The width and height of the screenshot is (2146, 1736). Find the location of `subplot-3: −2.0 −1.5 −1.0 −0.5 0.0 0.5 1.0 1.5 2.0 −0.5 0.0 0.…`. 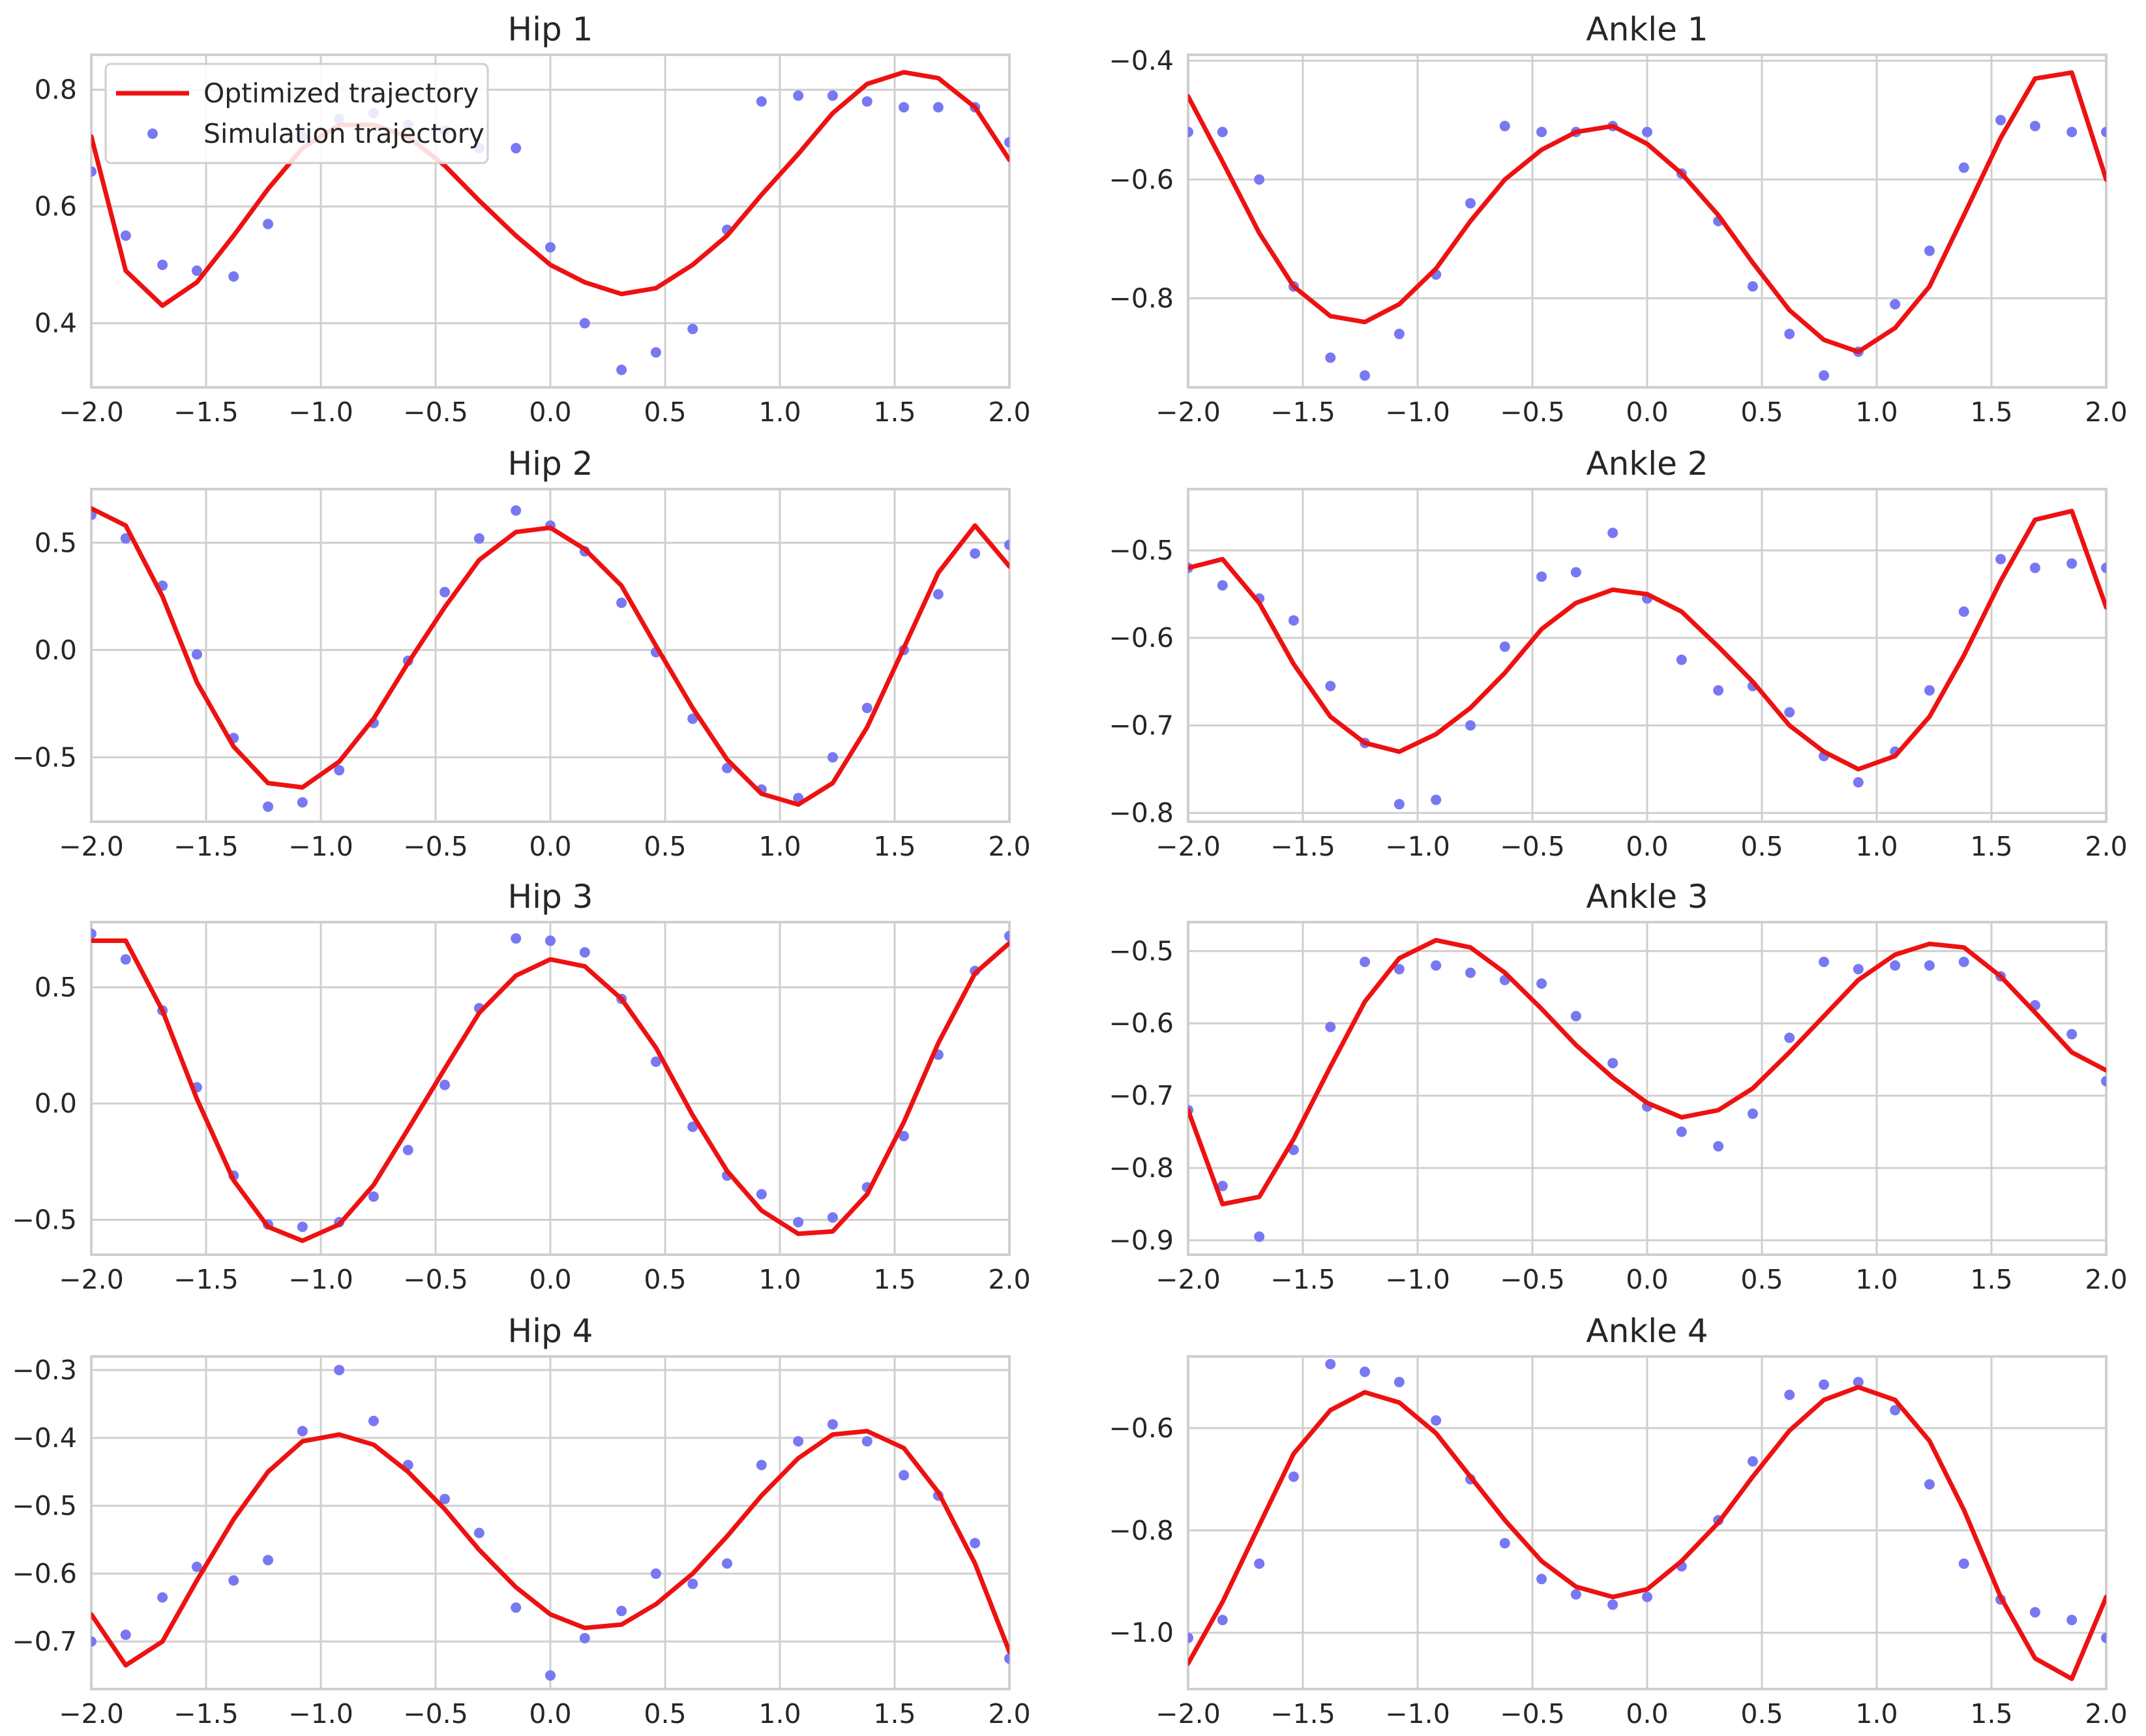

subplot-3: −2.0 −1.5 −1.0 −0.5 0.0 0.5 1.0 1.5 2.0 −0.5 0.0 0.… is located at coordinates (521, 653).